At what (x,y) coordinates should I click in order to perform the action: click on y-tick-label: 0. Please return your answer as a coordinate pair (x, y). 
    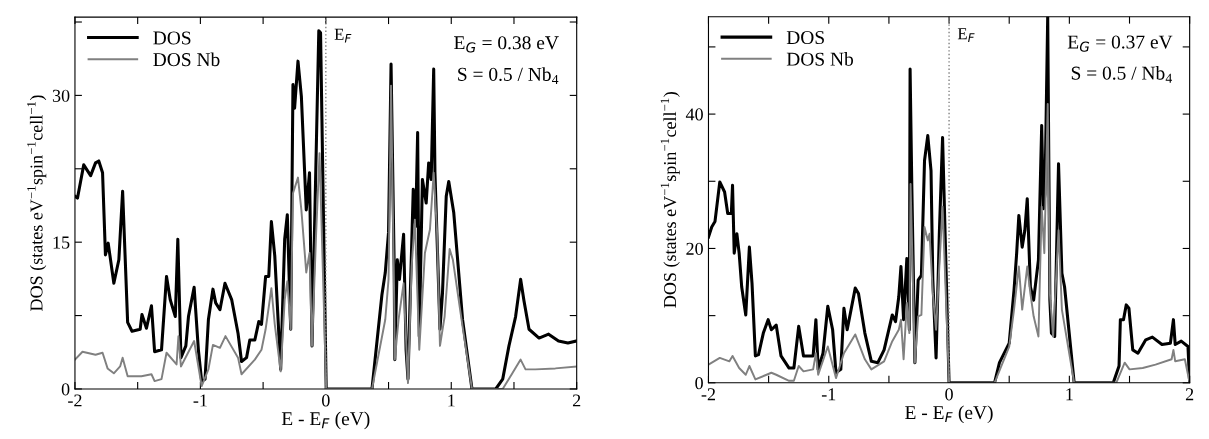
    Looking at the image, I should click on (699, 383).